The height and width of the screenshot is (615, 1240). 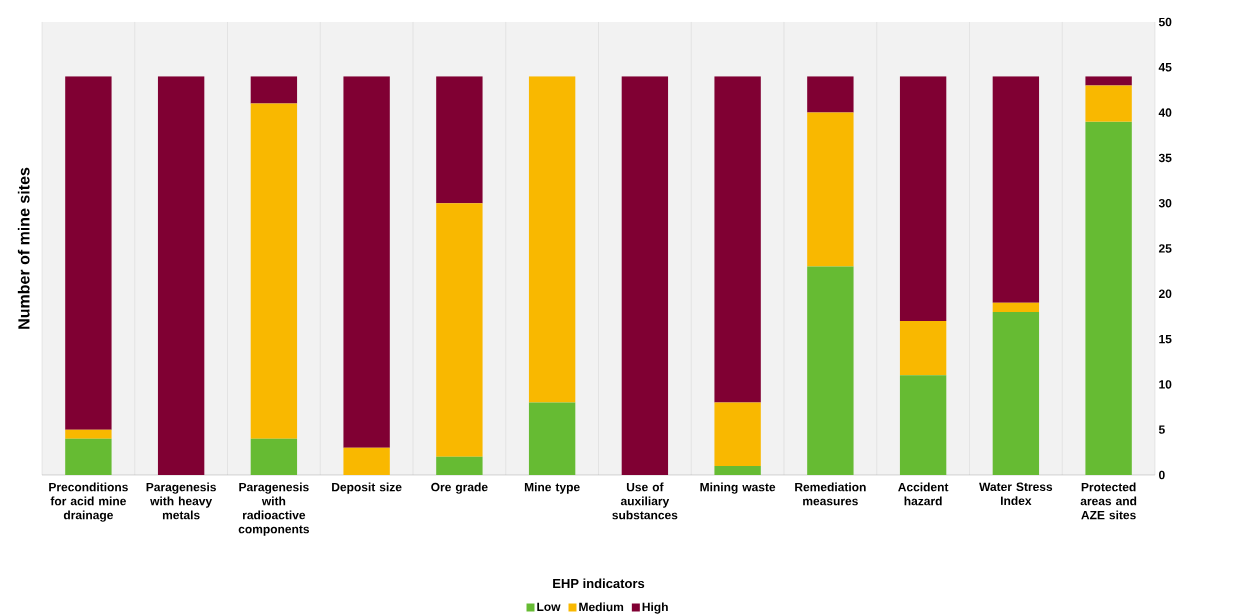 I want to click on x-tick-label: Accident hazard, so click(x=923, y=494).